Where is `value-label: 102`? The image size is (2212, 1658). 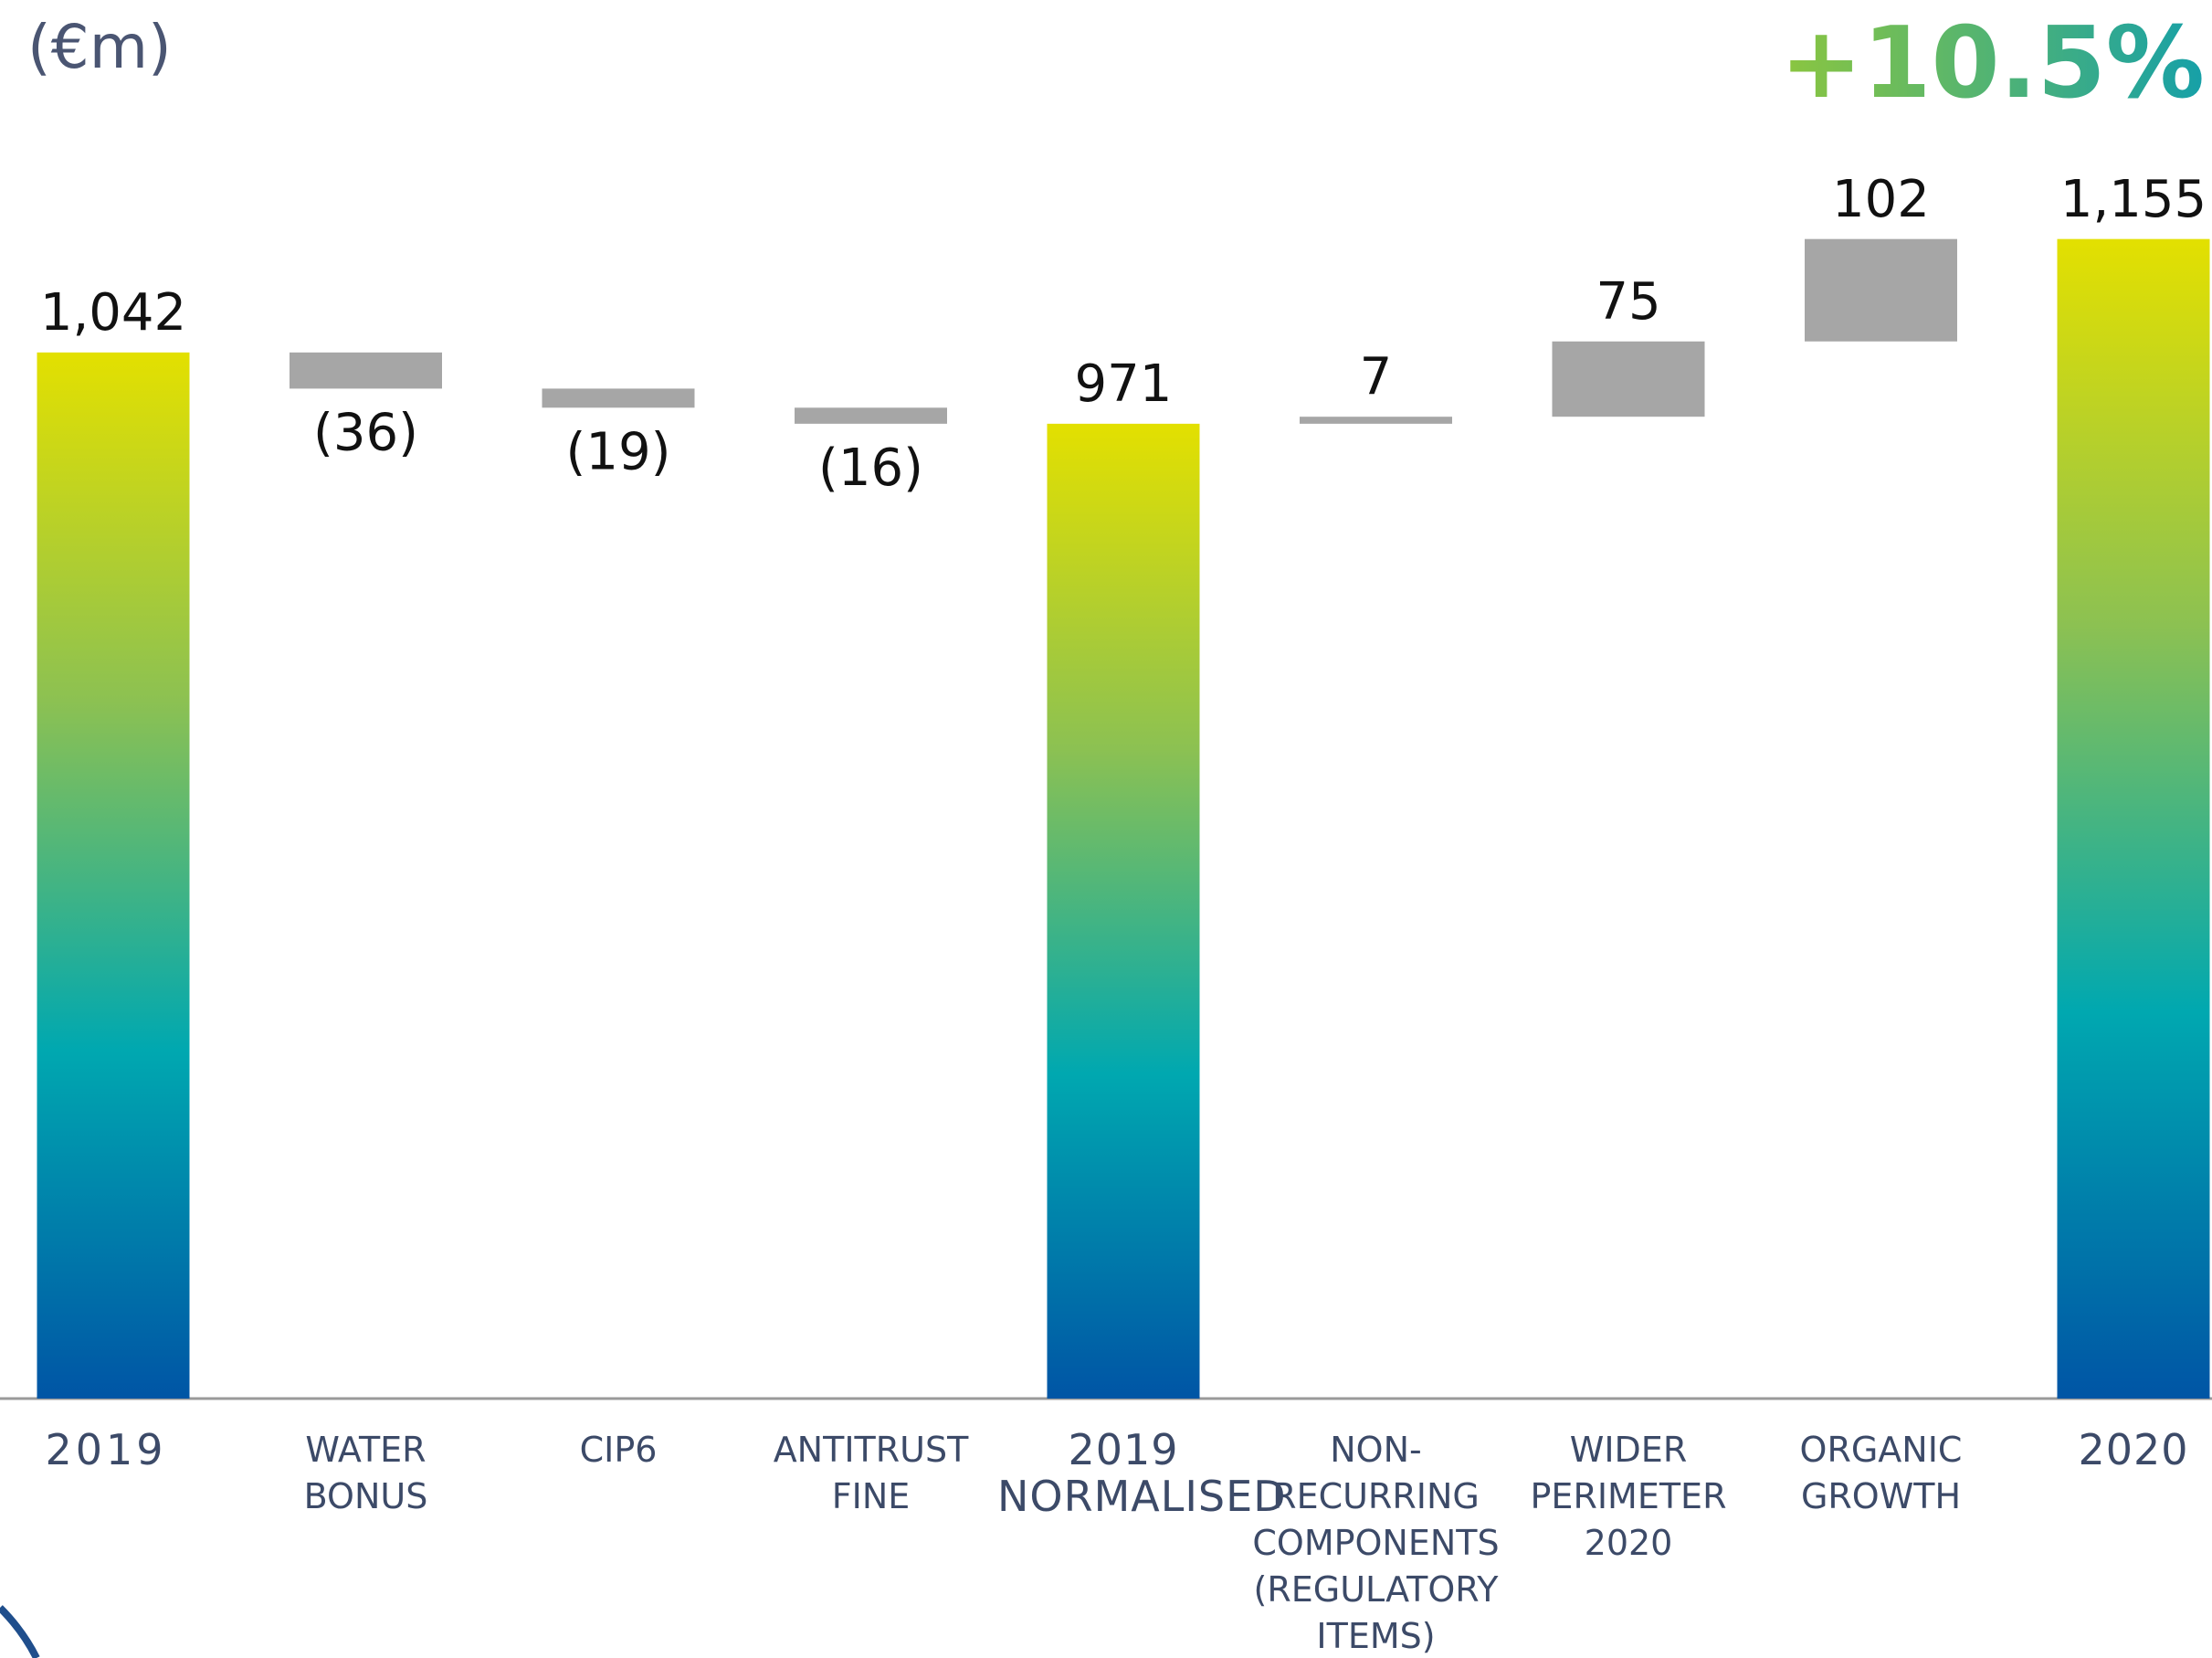 value-label: 102 is located at coordinates (1881, 200).